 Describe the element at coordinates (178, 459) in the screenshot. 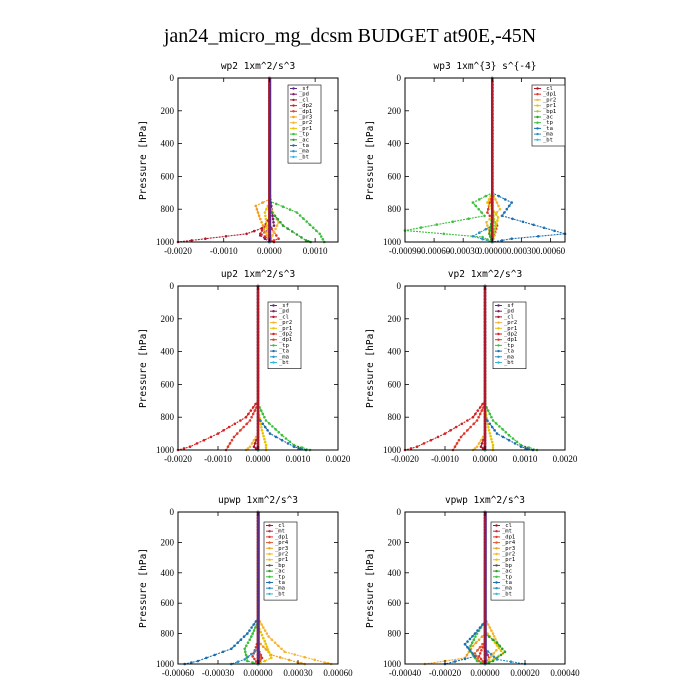

I see `x-tick-label: -0.0020` at that location.